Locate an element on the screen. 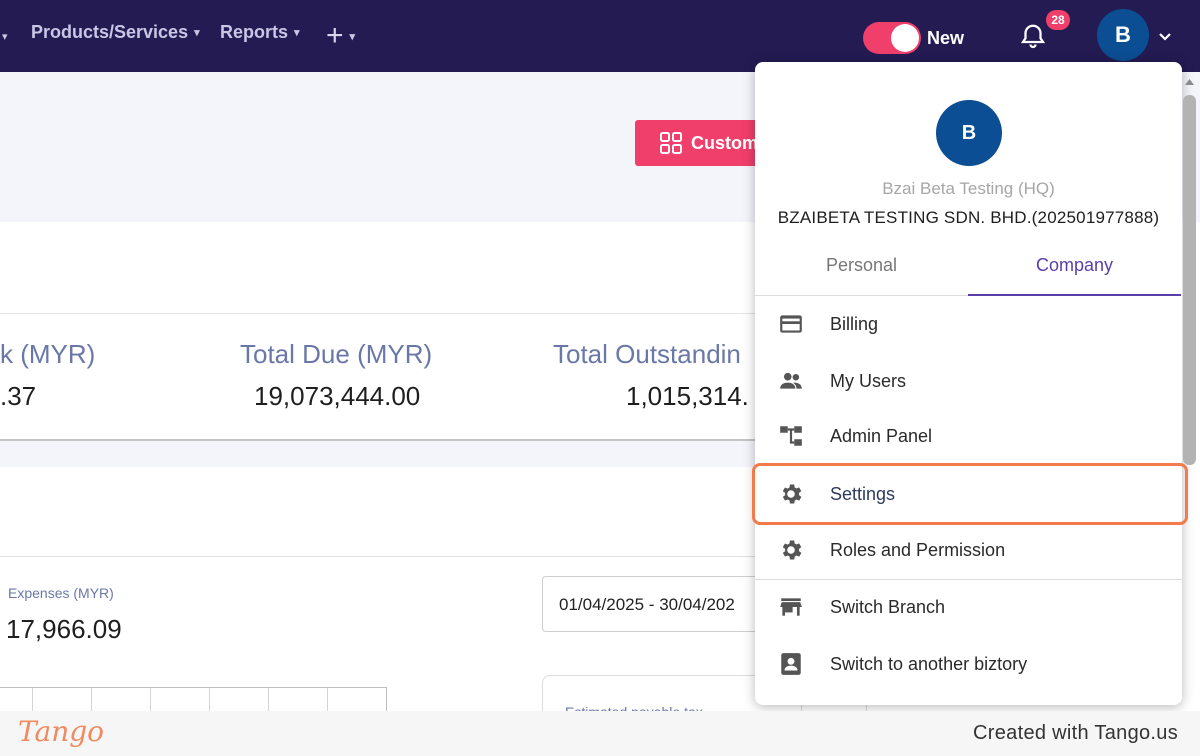  menu-item-label: My Users is located at coordinates (868, 380).